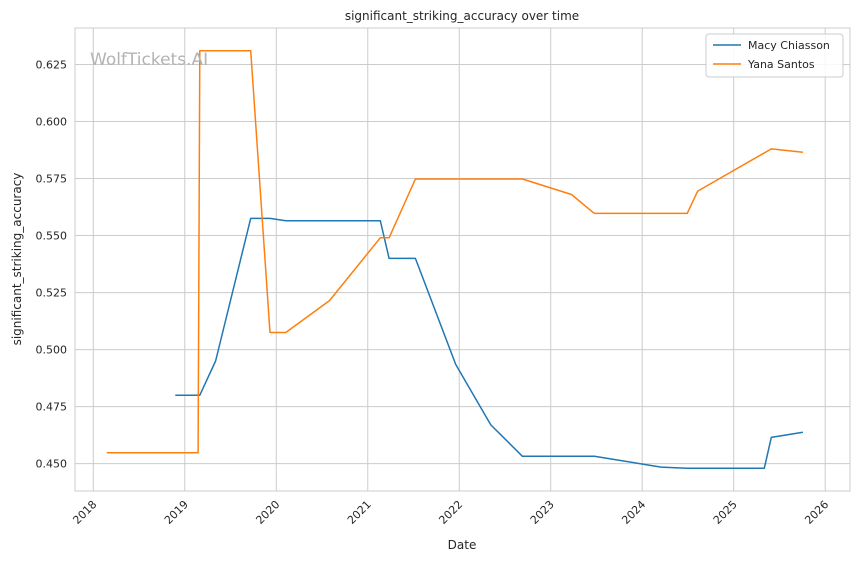  Describe the element at coordinates (52, 64) in the screenshot. I see `y-tick-label: 0.625` at that location.